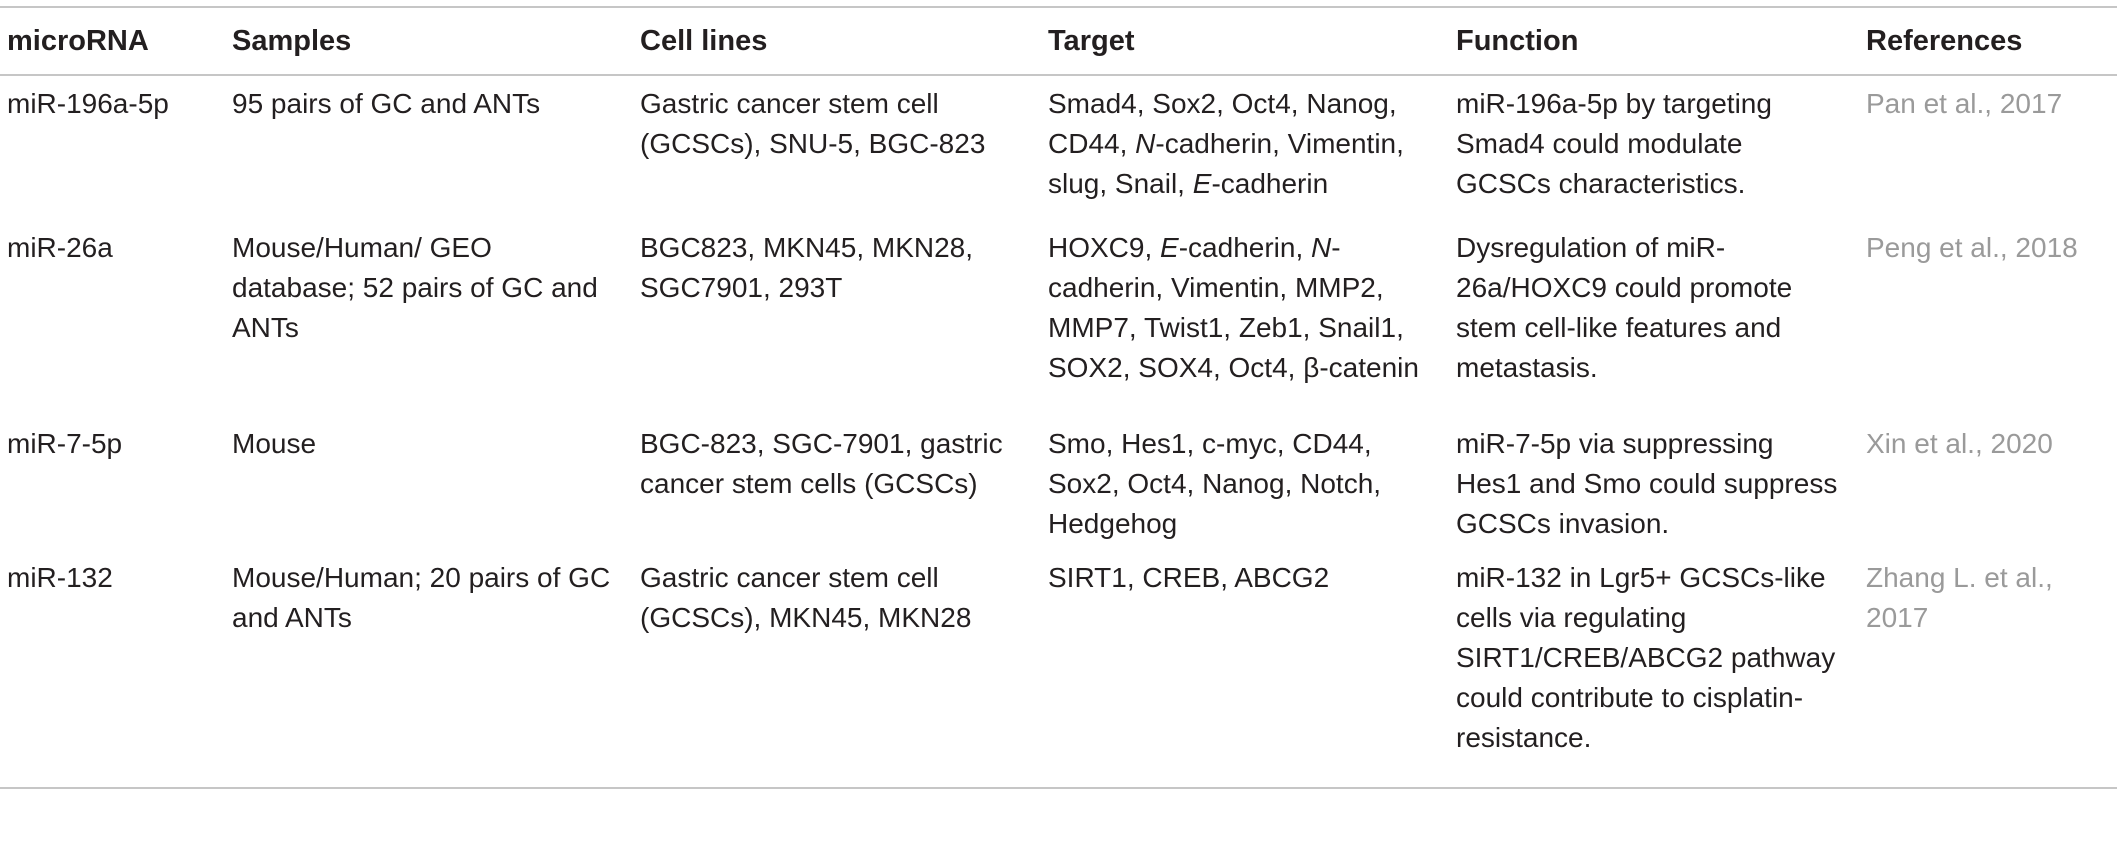  Describe the element at coordinates (60, 577) in the screenshot. I see `cell-microrna: miR-132` at that location.